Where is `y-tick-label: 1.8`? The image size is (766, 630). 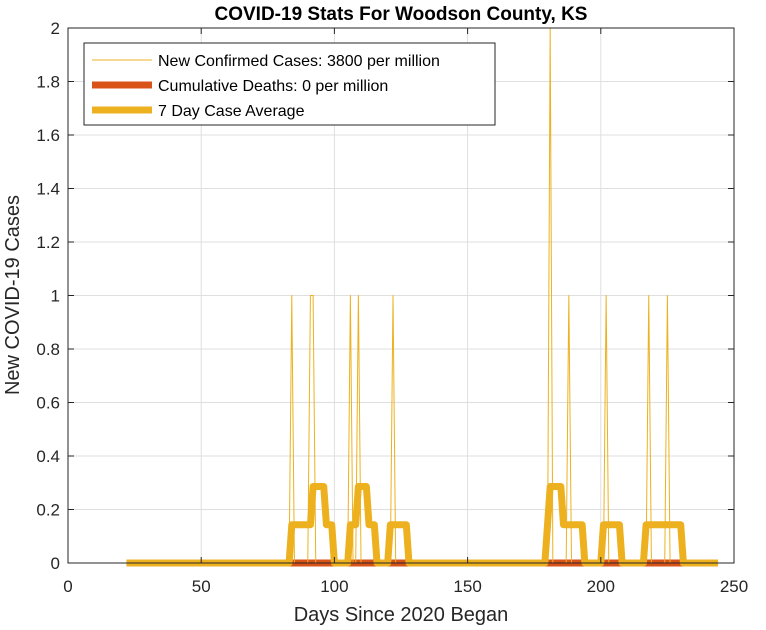 y-tick-label: 1.8 is located at coordinates (48, 82).